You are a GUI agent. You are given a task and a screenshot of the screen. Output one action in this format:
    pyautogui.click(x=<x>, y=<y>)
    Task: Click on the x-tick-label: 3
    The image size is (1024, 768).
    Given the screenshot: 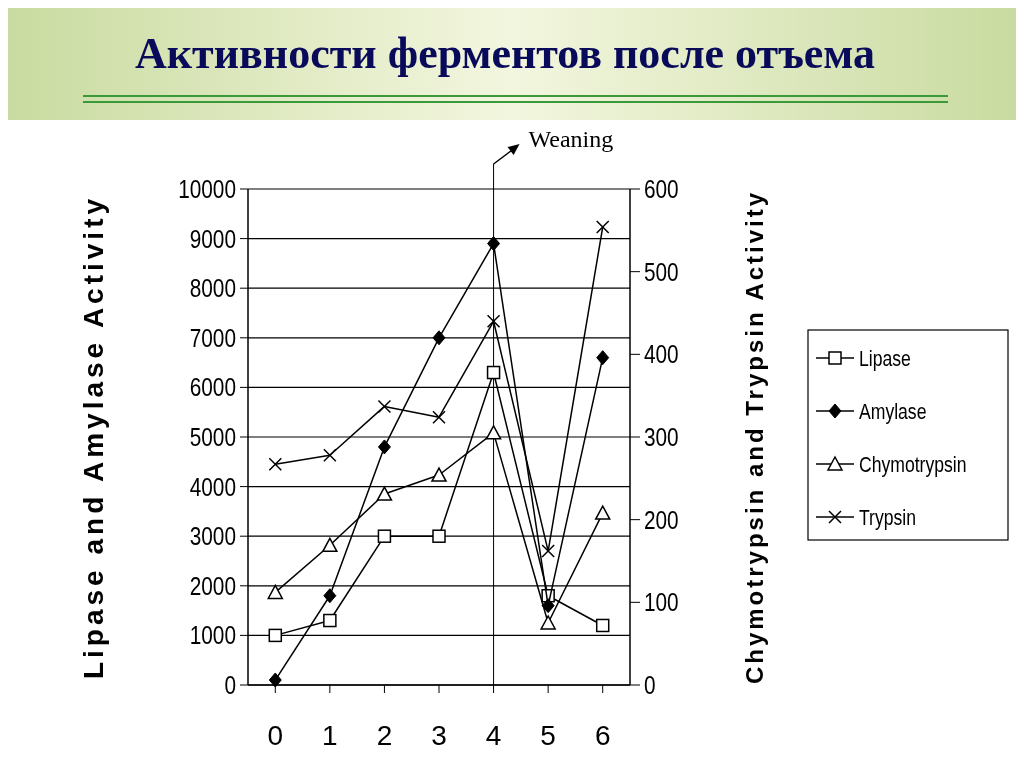 What is the action you would take?
    pyautogui.click(x=439, y=735)
    